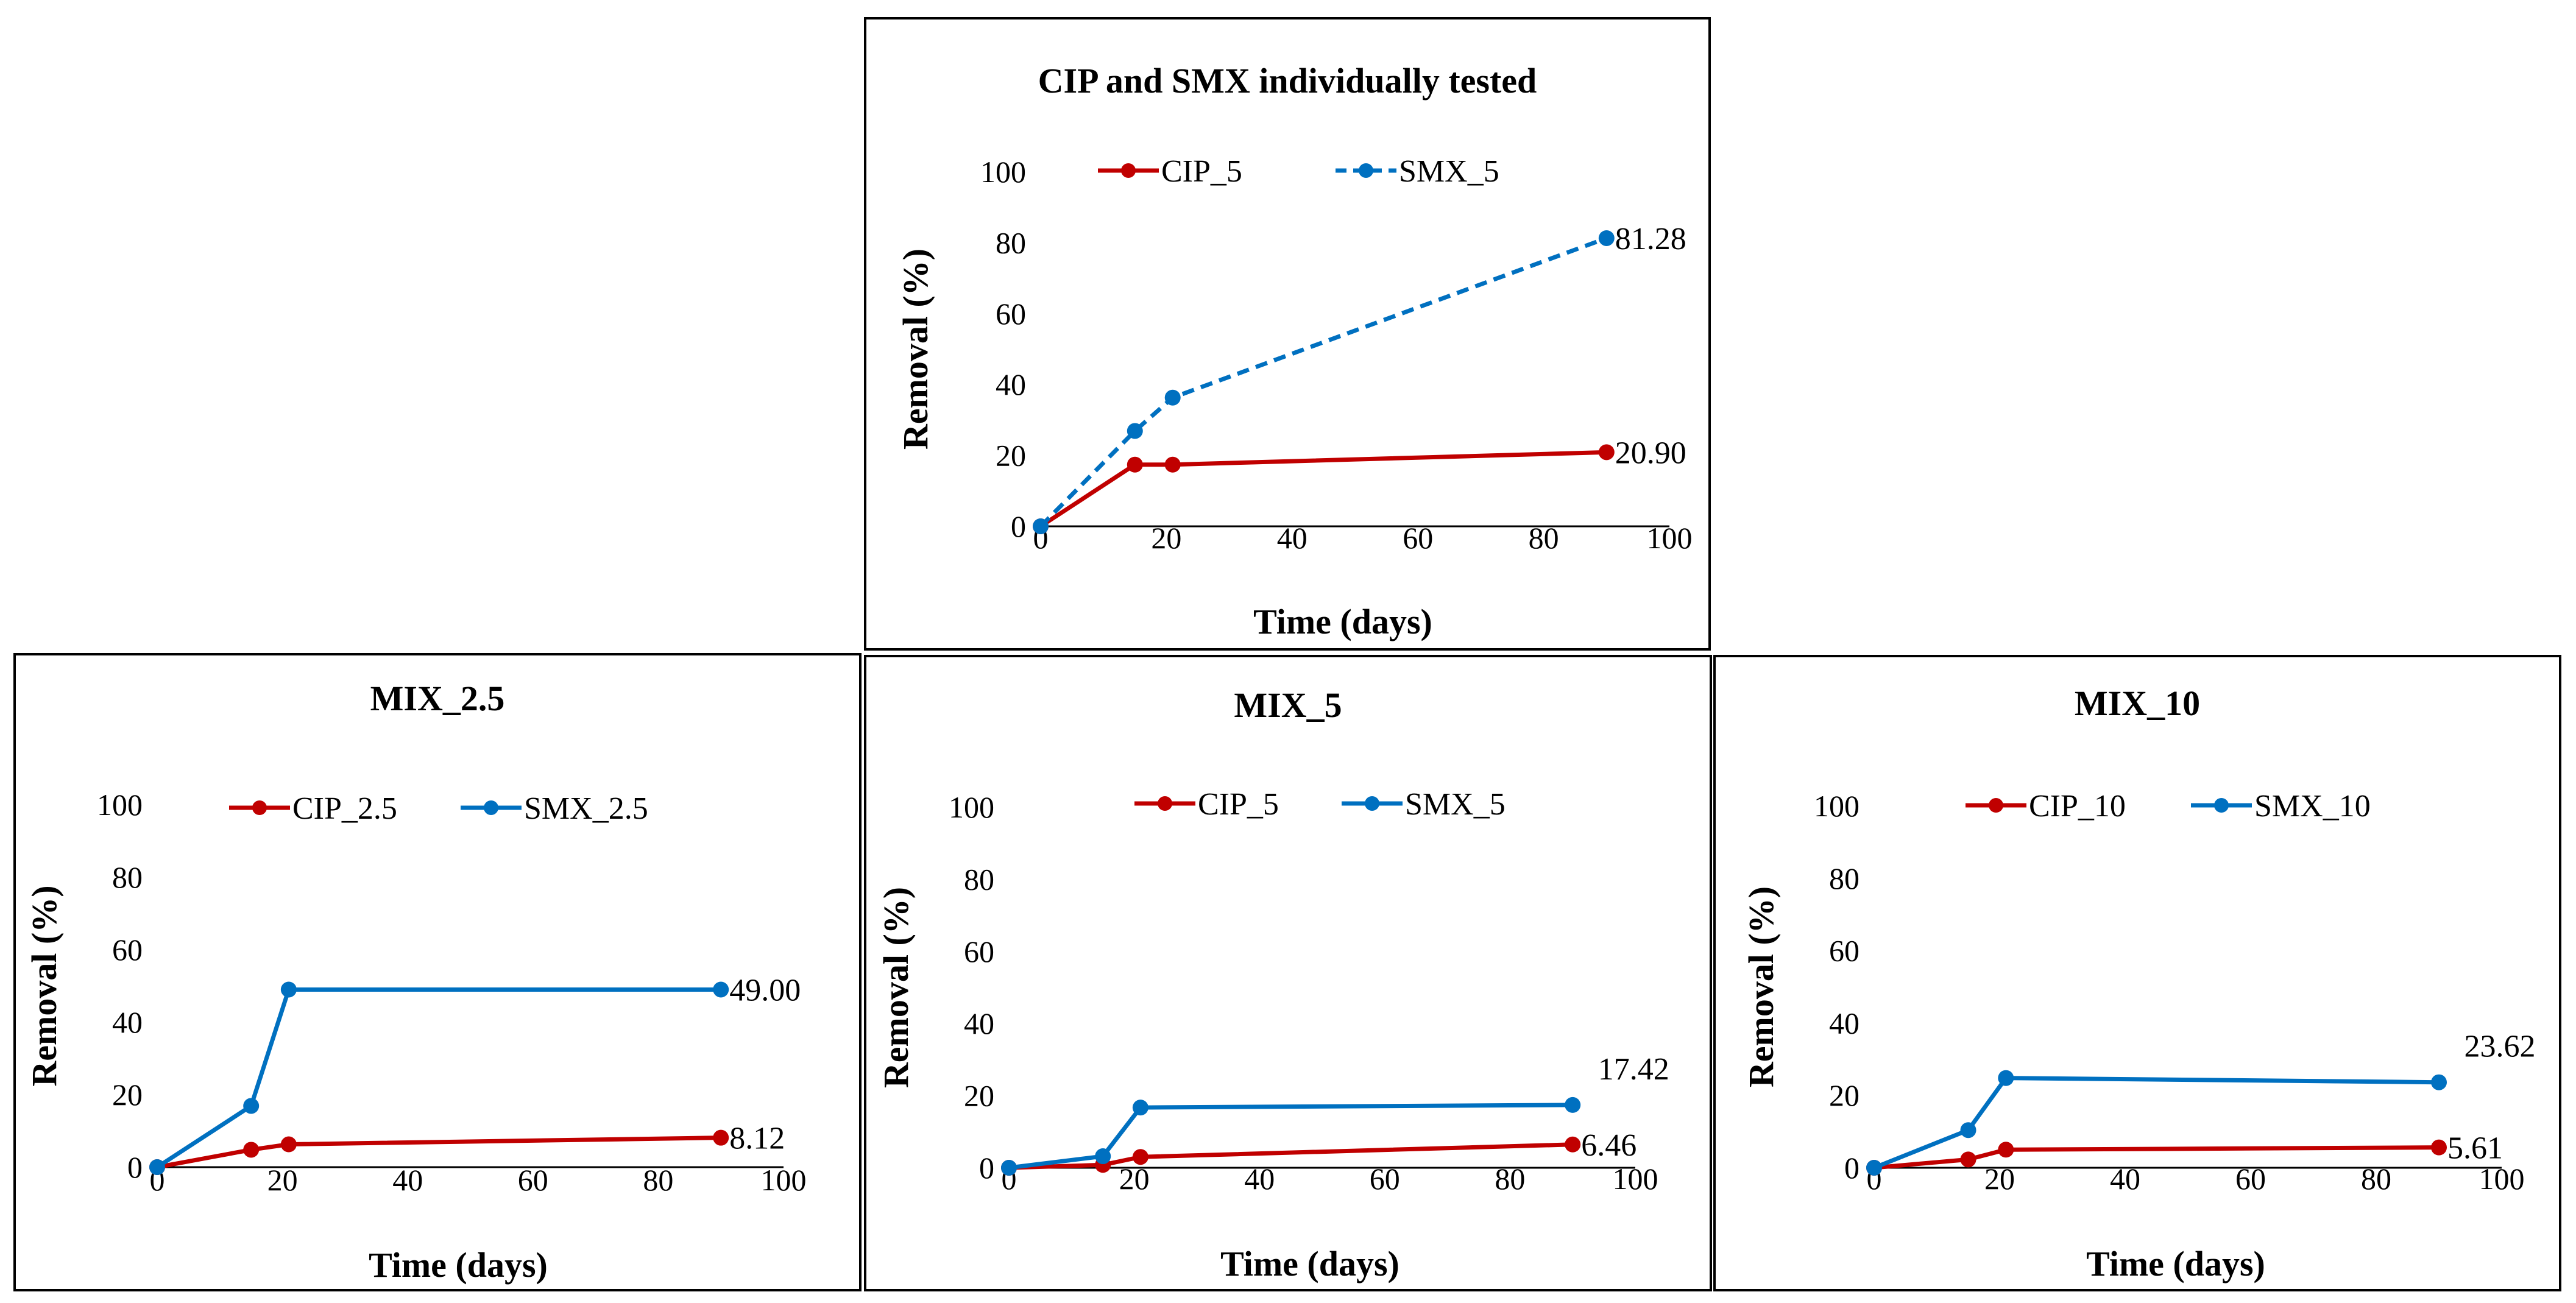  Describe the element at coordinates (1288, 705) in the screenshot. I see `chart-title: MIX_5` at that location.